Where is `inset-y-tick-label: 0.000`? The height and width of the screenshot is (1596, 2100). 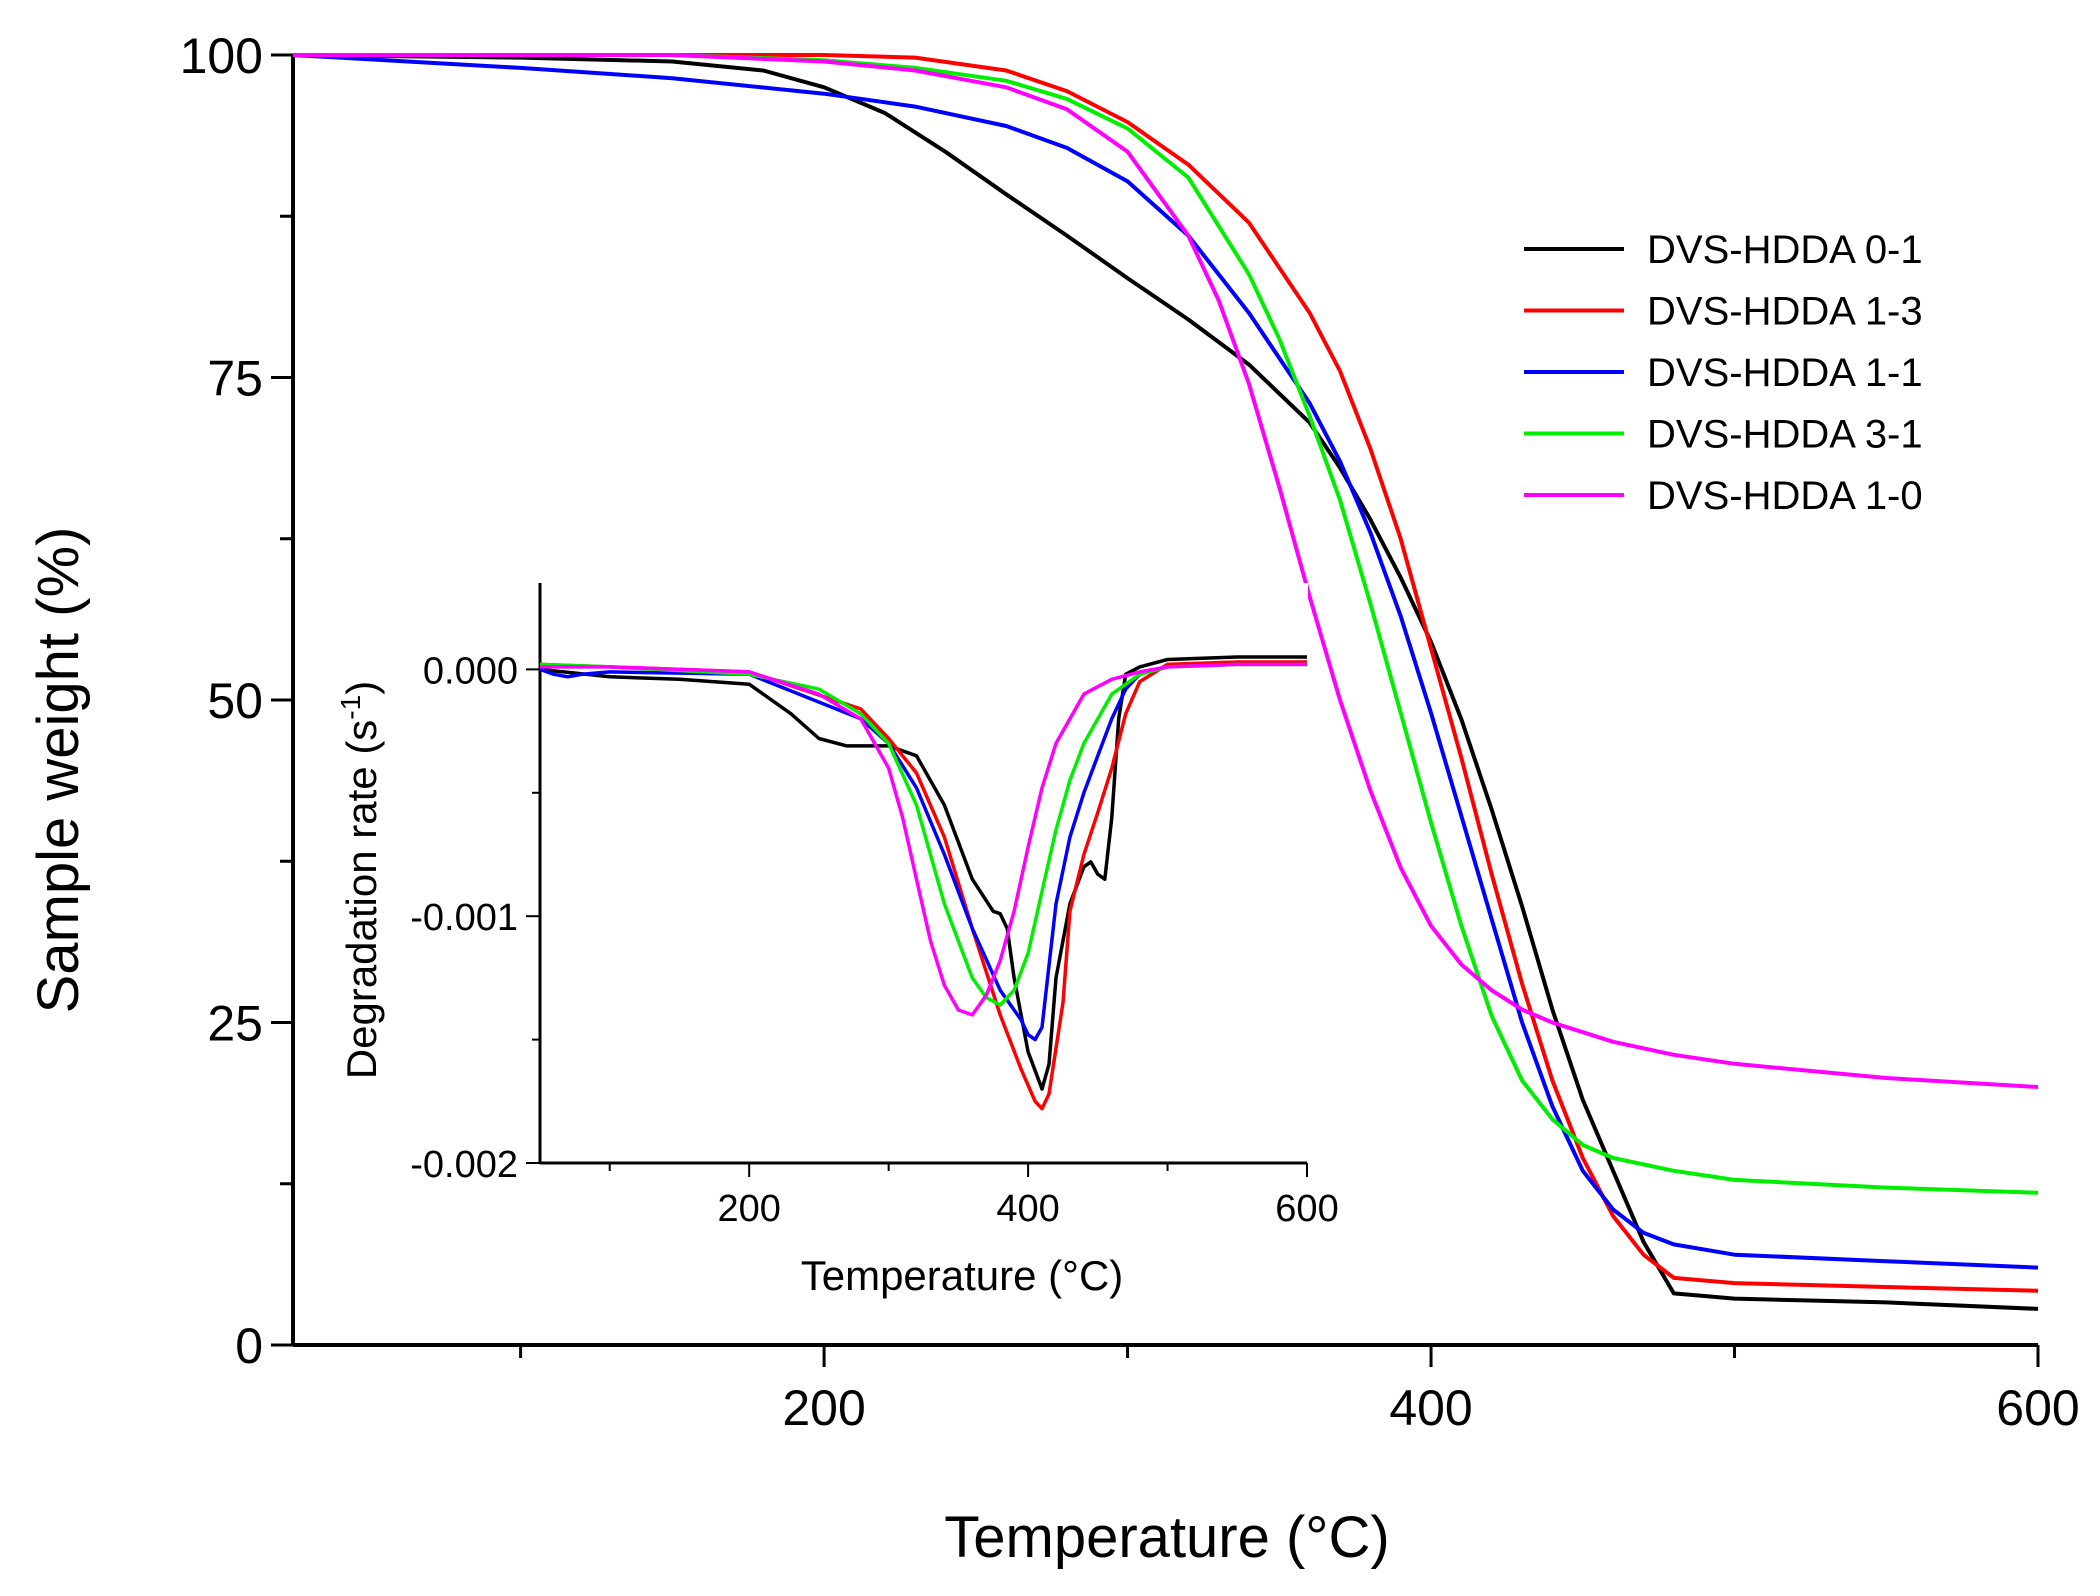
inset-y-tick-label: 0.000 is located at coordinates (470, 671).